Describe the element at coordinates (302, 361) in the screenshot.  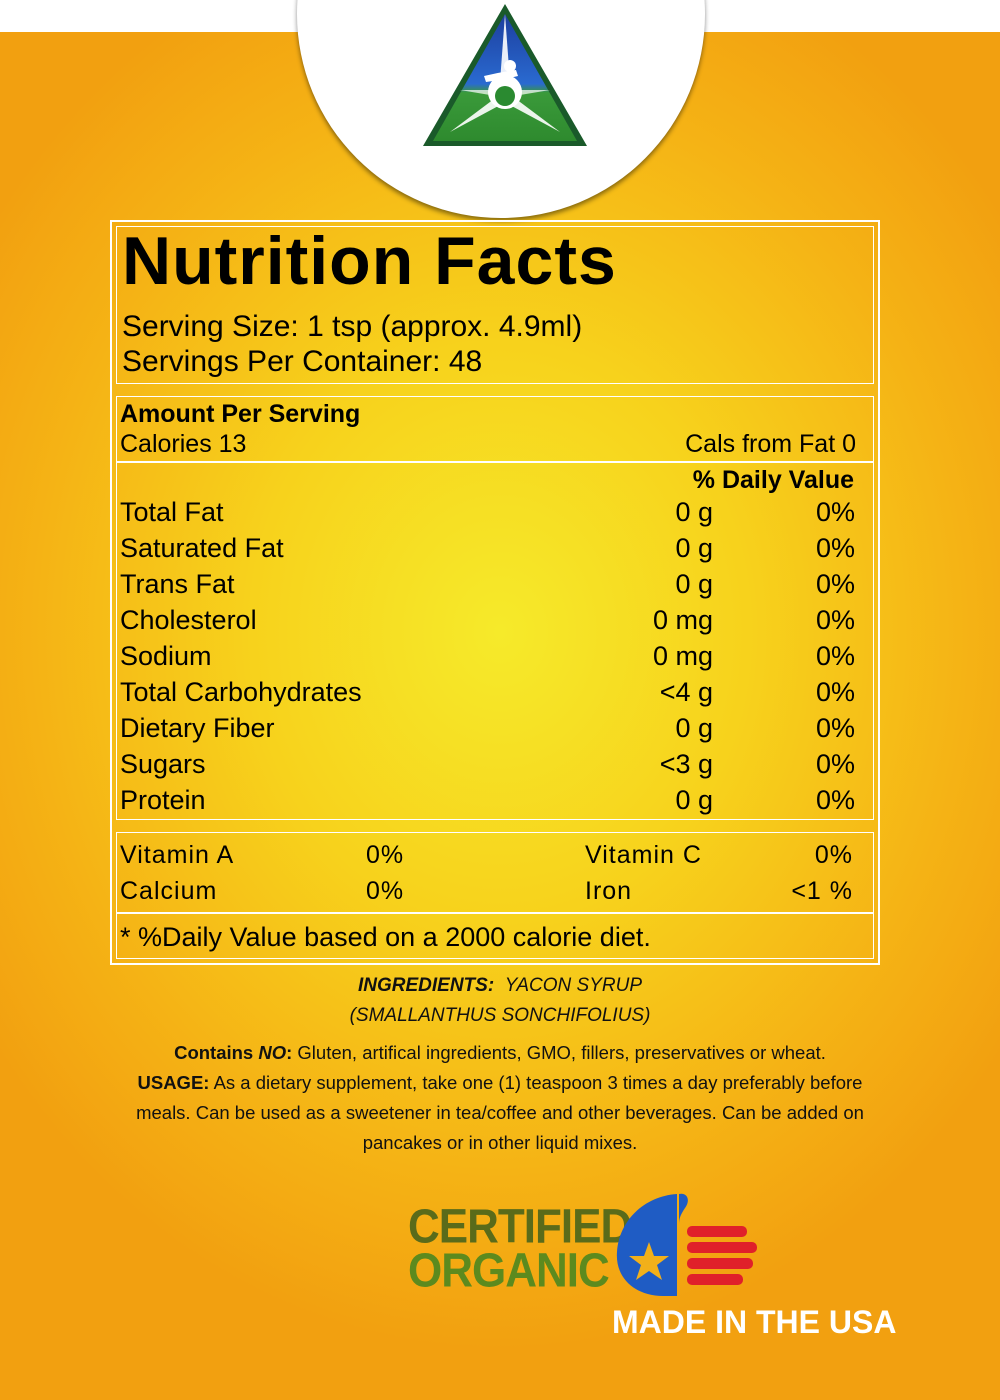
I see `servings-per-container: Servings Per Container: 48` at that location.